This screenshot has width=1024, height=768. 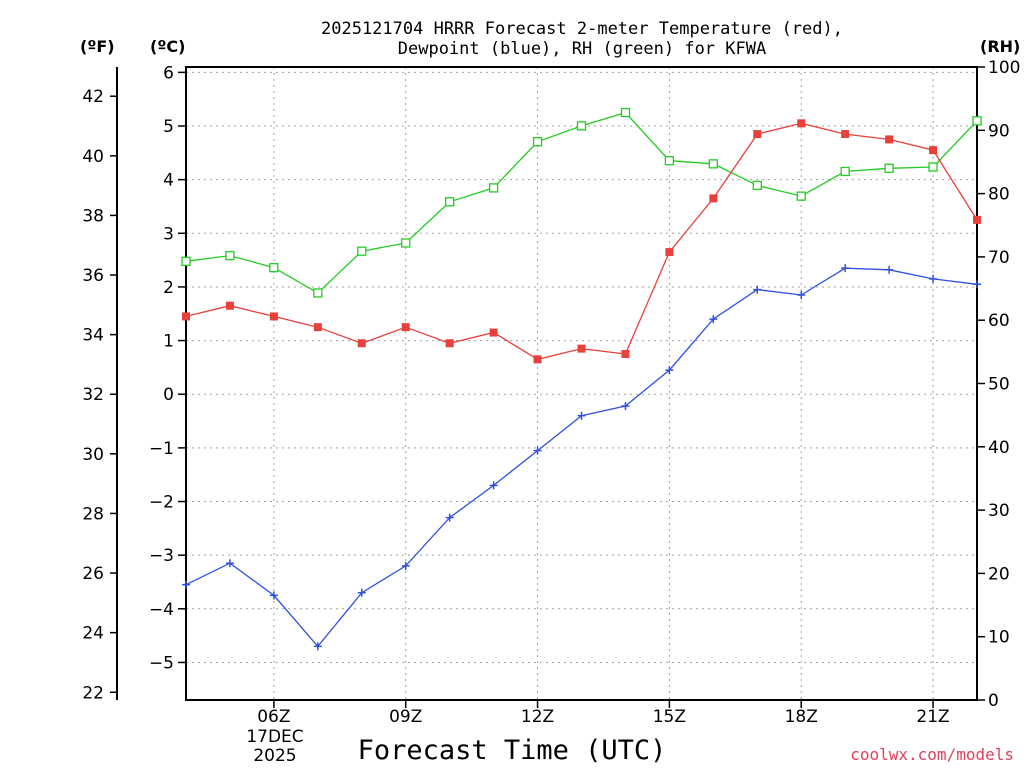 What do you see at coordinates (168, 181) in the screenshot?
I see `celsius-tick-label: 4` at bounding box center [168, 181].